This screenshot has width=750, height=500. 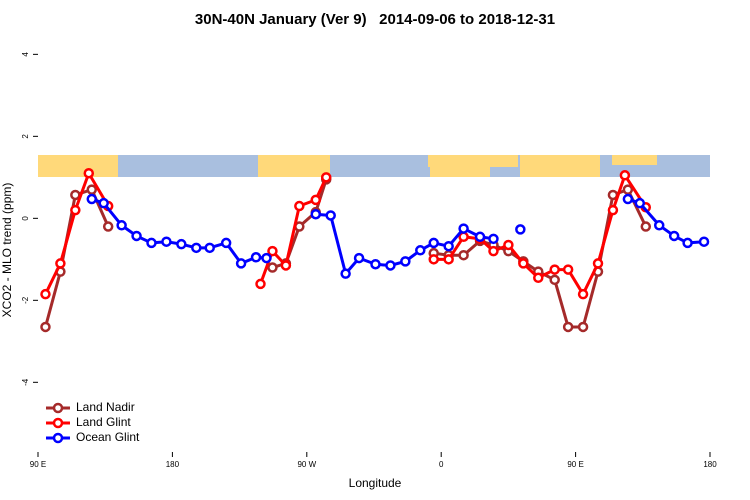 What do you see at coordinates (441, 464) in the screenshot?
I see `x-tick-label: 0` at bounding box center [441, 464].